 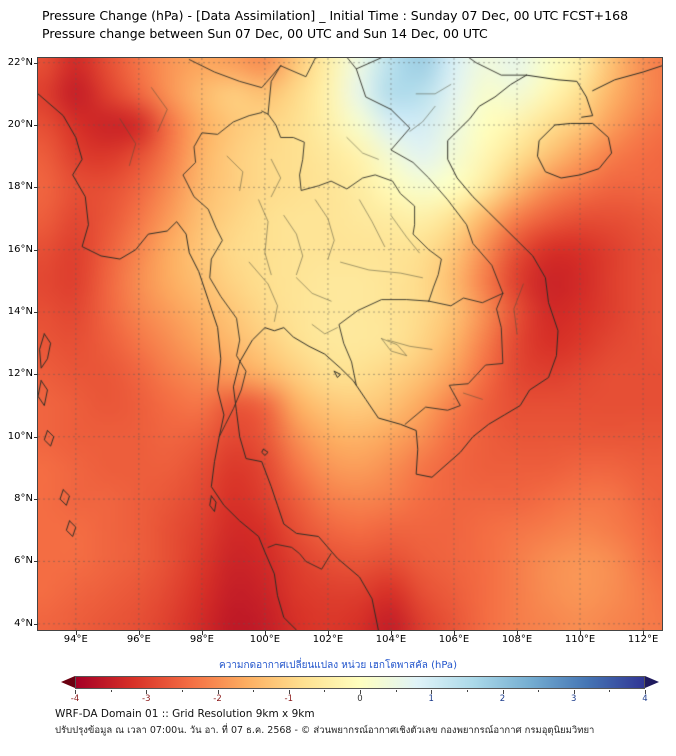 What do you see at coordinates (517, 639) in the screenshot?
I see `lon-tick-label: 108°E` at bounding box center [517, 639].